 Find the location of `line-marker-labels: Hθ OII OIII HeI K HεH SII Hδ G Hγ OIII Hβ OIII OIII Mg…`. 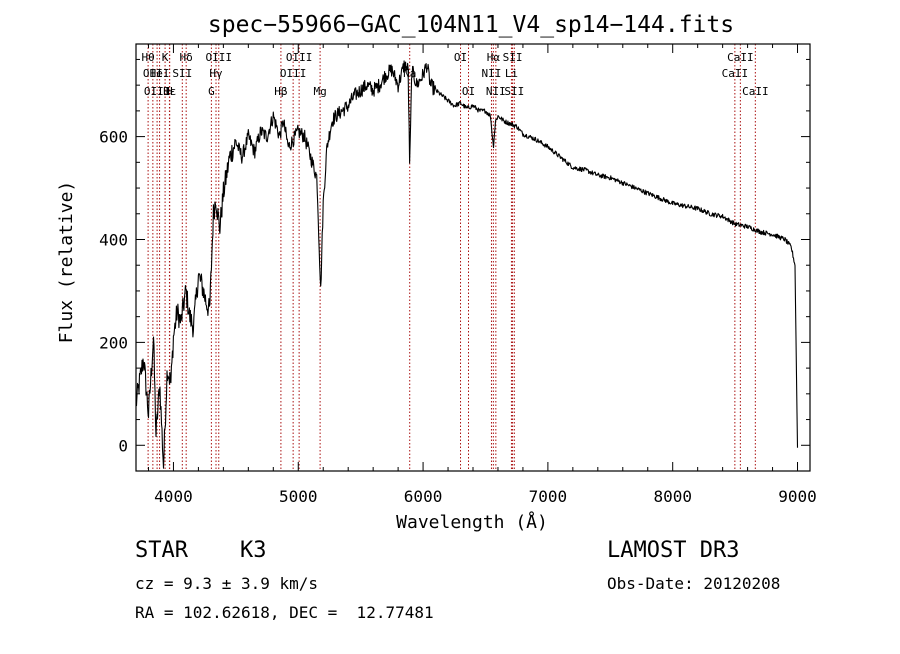

line-marker-labels: Hθ OII OIII HeI K HεH SII Hδ G Hγ OIII Hβ OIII OIII Mg… is located at coordinates (454, 74).